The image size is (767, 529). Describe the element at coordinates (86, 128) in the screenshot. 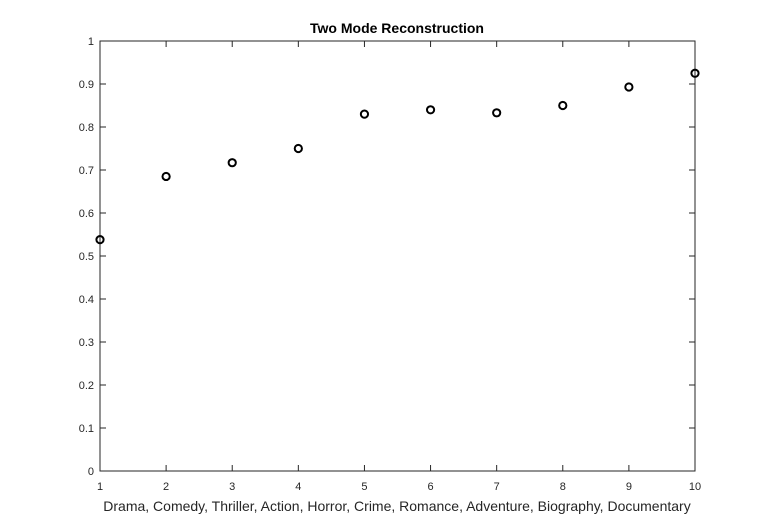

I see `y-tick-label: 0.8` at that location.